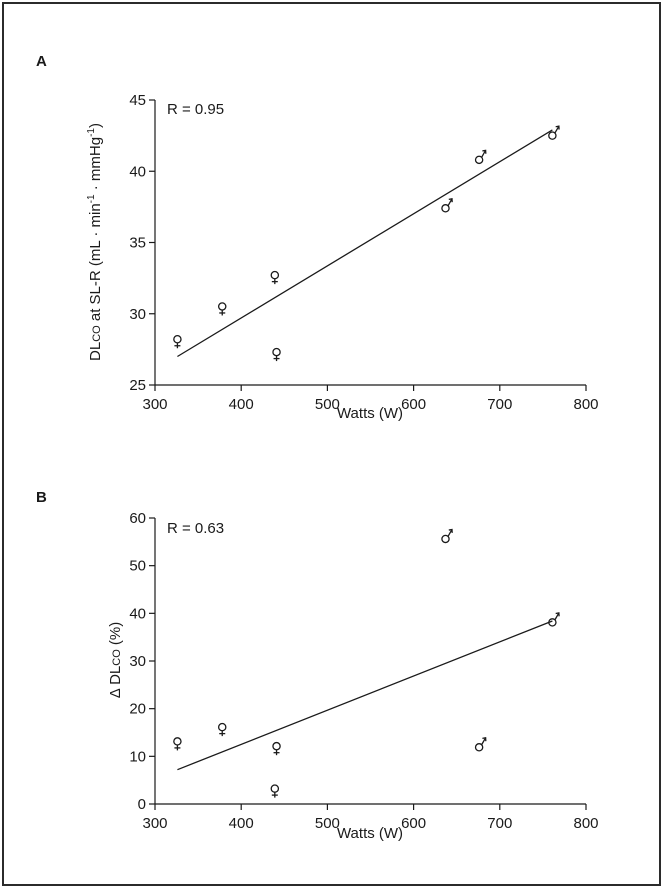 This screenshot has height=890, width=665. What do you see at coordinates (370, 818) in the screenshot?
I see `panel-b-x-ticks: 300 400 500 600 700 800` at bounding box center [370, 818].